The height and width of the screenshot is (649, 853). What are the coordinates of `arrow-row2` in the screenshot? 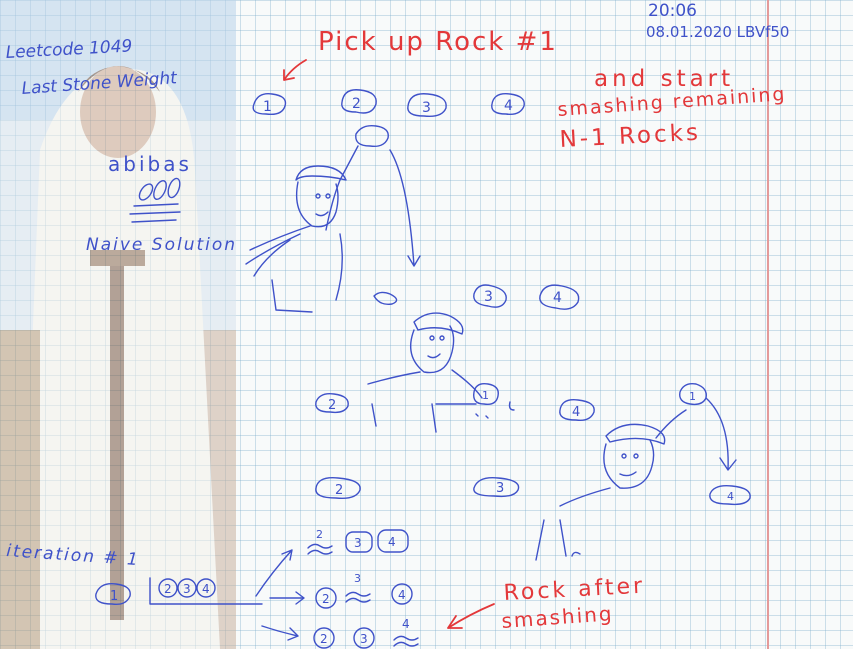 It's located at (287, 598).